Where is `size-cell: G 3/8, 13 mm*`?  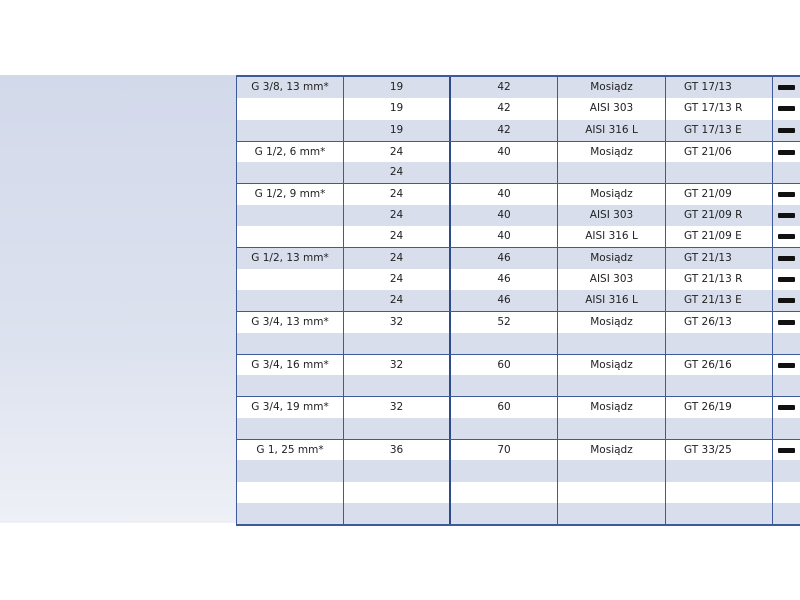 size-cell: G 3/8, 13 mm* is located at coordinates (290, 88).